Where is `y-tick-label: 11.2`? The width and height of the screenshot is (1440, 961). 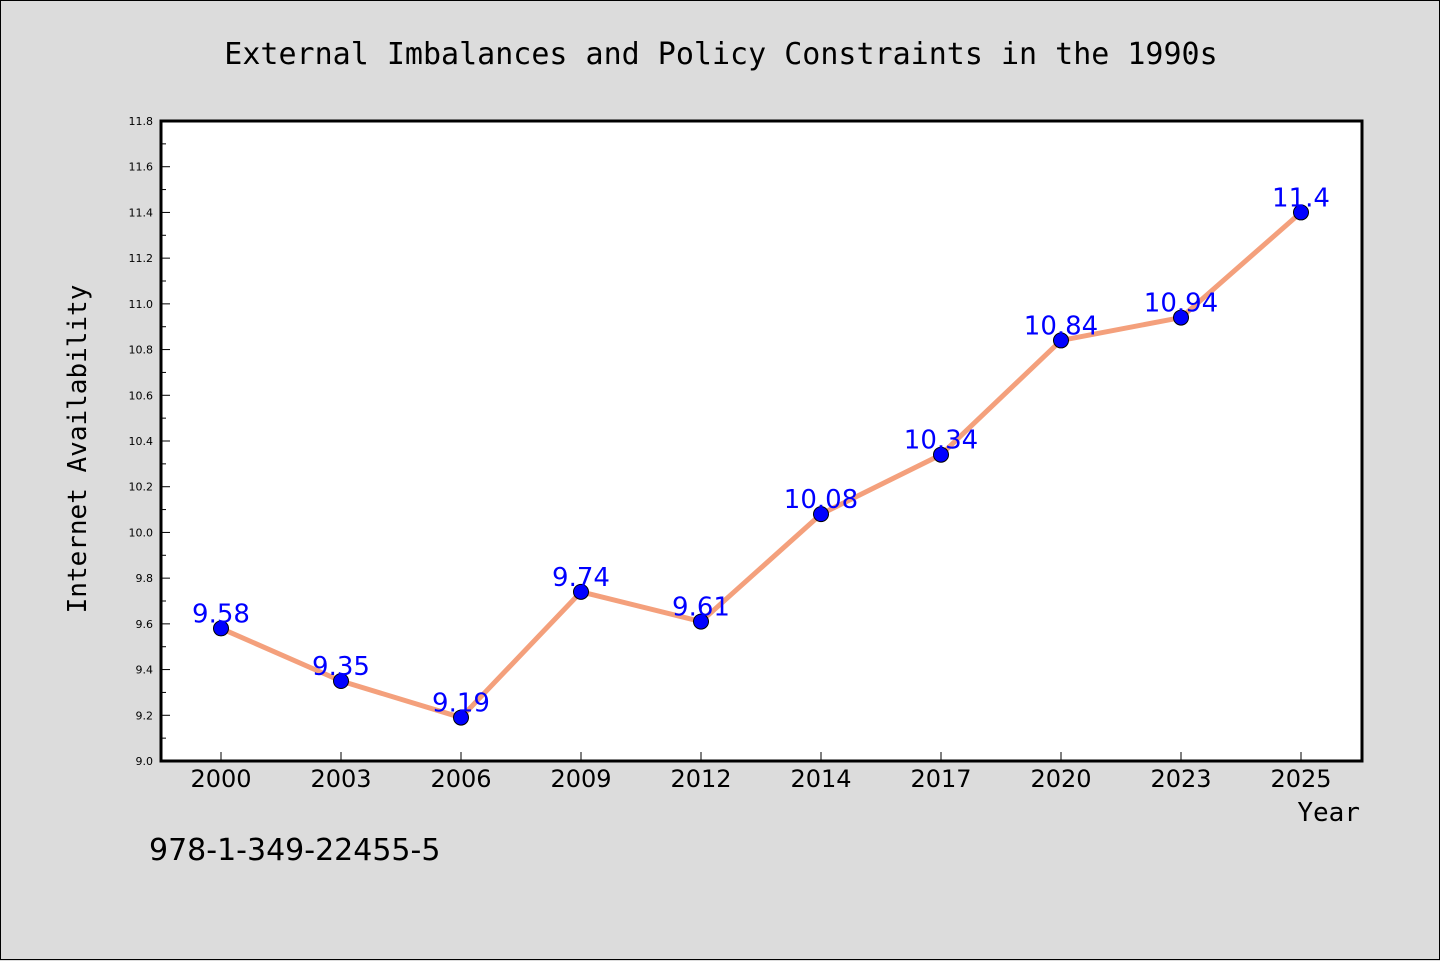 y-tick-label: 11.2 is located at coordinates (141, 258).